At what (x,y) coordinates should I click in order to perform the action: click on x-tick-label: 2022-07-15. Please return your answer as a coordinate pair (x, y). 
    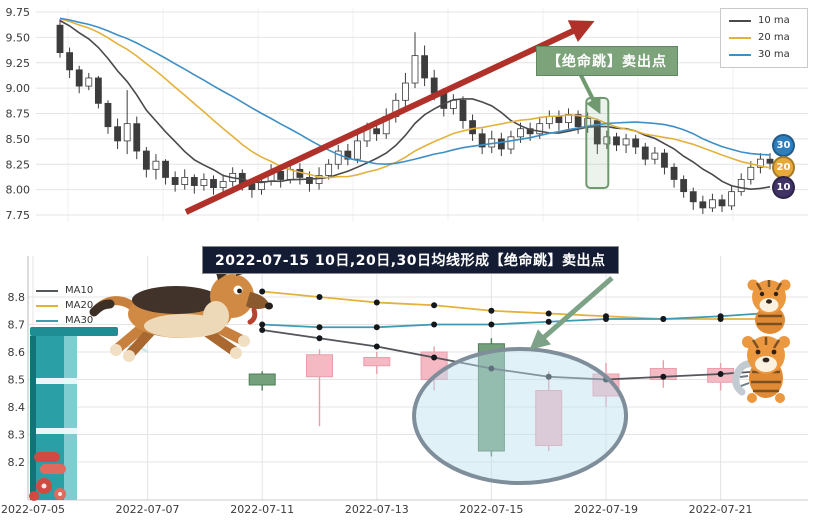
    Looking at the image, I should click on (491, 509).